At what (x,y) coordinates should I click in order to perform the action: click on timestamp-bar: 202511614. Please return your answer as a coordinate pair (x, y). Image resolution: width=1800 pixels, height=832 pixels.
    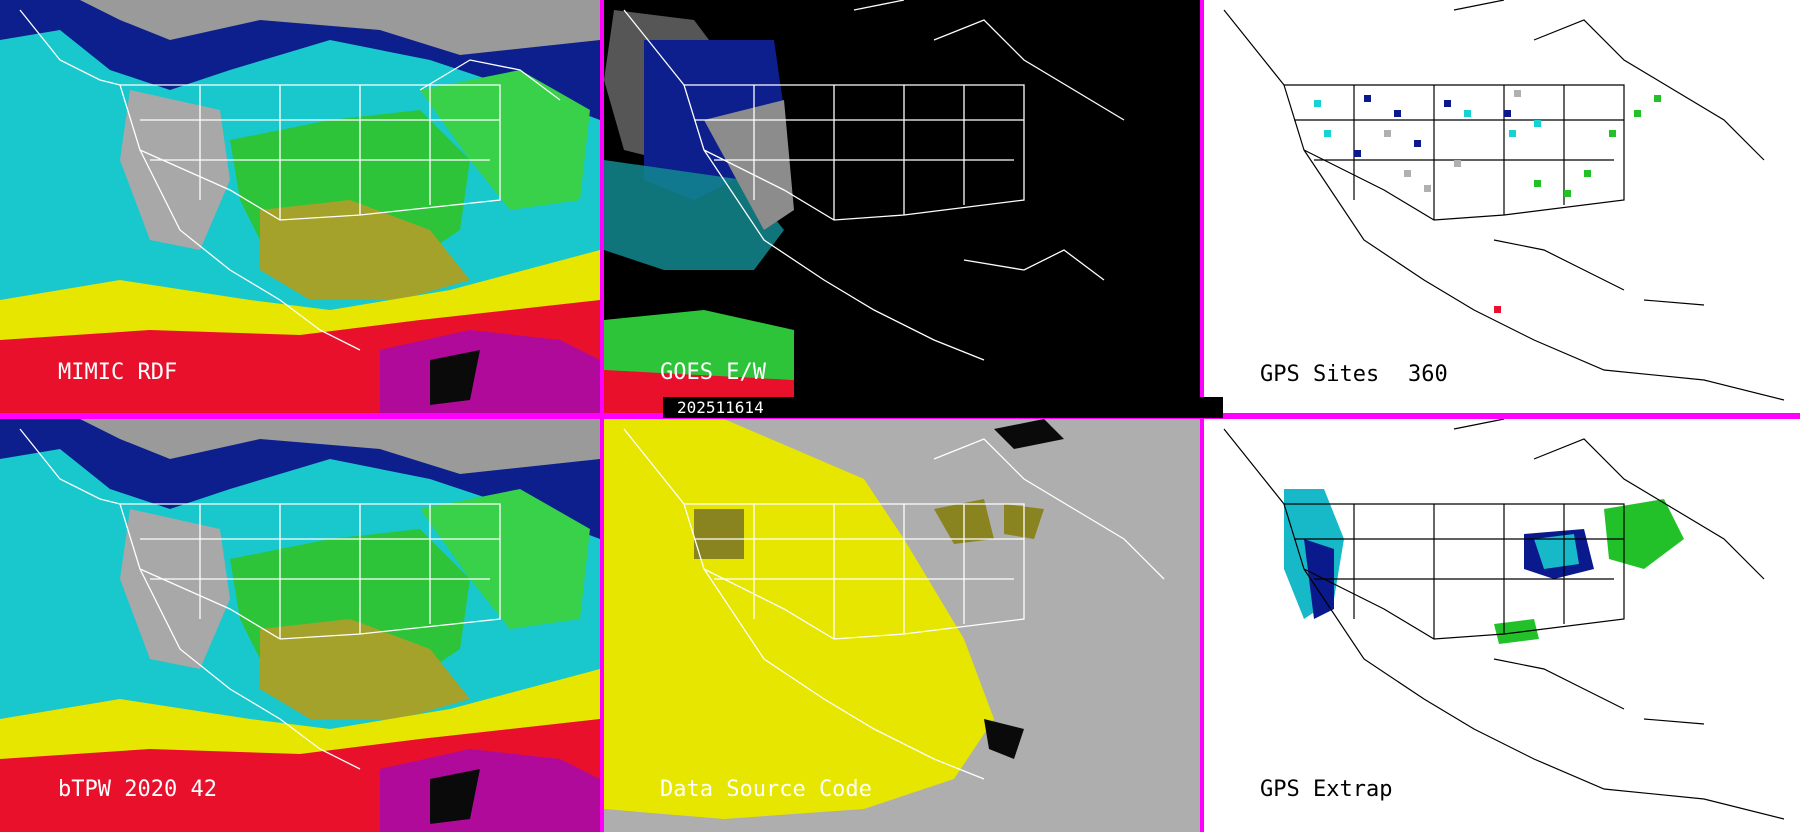
    Looking at the image, I should click on (943, 407).